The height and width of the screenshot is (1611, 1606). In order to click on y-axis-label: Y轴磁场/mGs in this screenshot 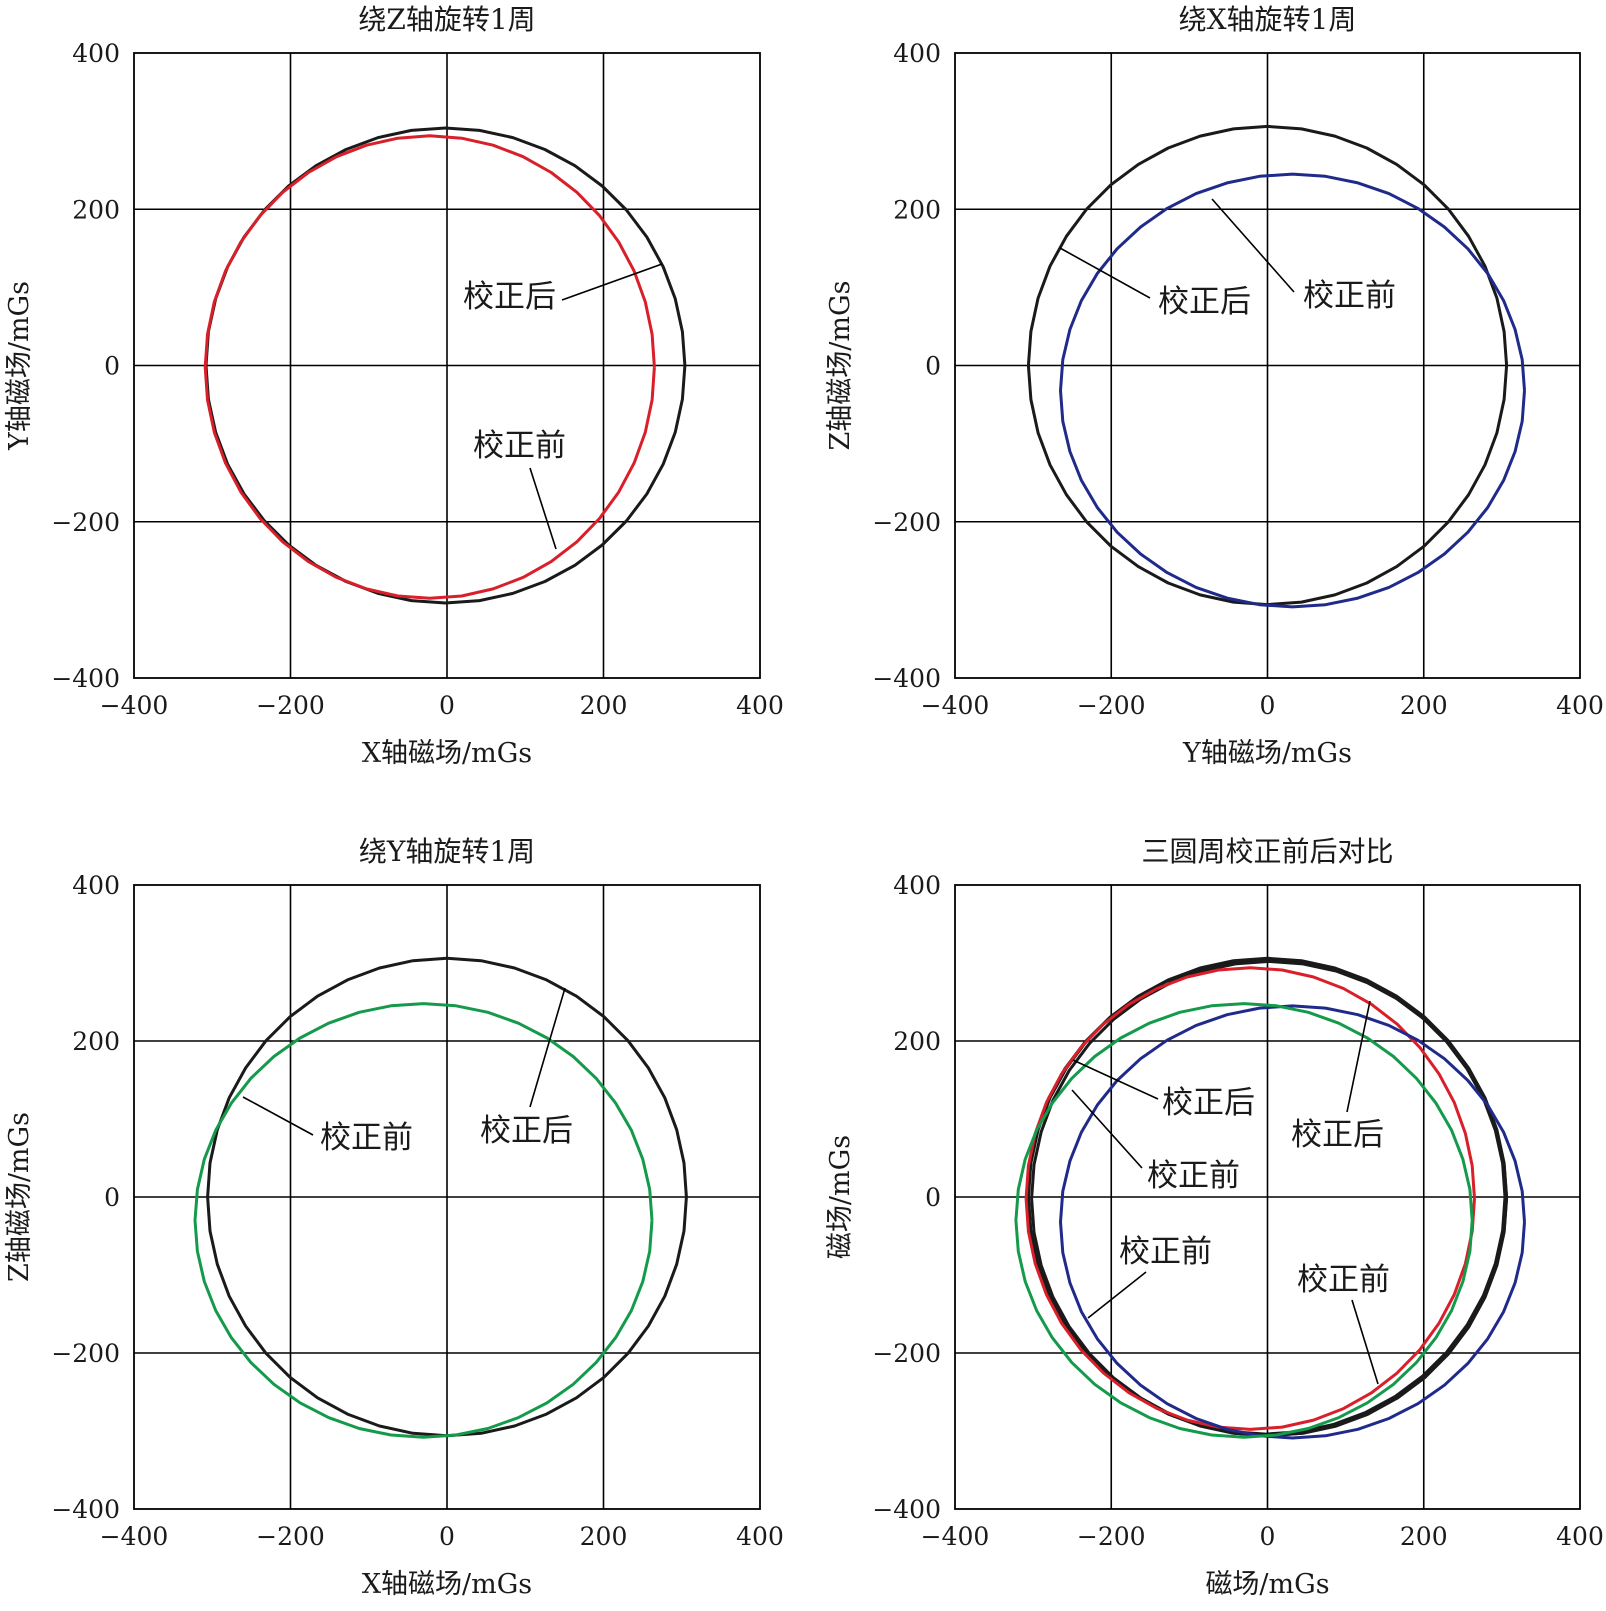, I will do `click(19, 366)`.